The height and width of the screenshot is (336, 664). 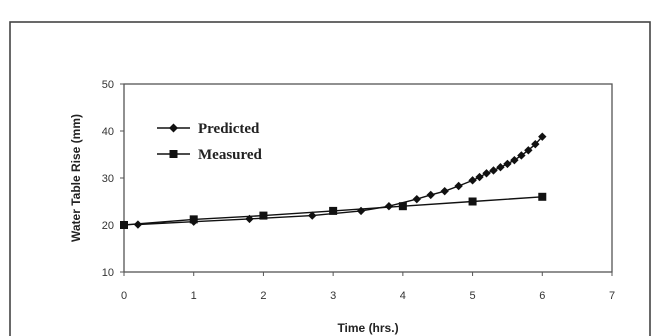 What do you see at coordinates (76, 178) in the screenshot?
I see `y-axis-title: Water Table Rise (mm)` at bounding box center [76, 178].